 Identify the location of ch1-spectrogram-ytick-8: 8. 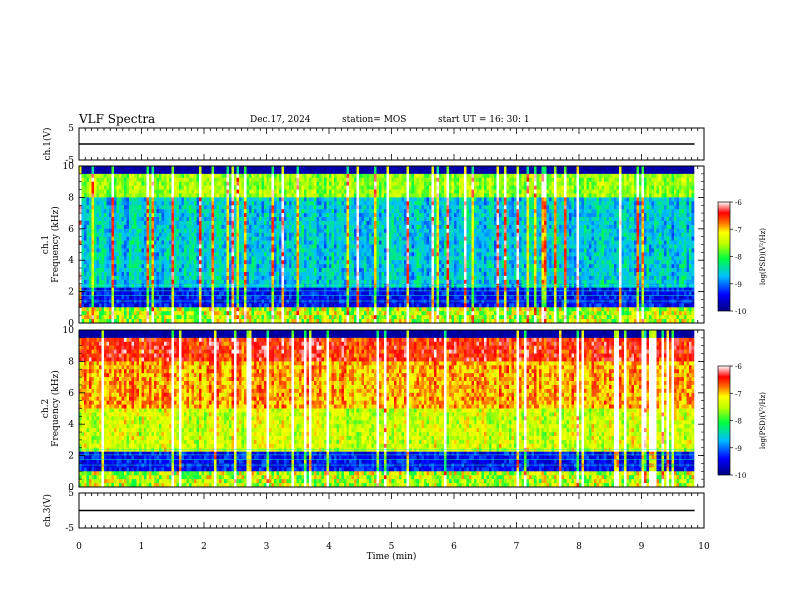
(71, 198).